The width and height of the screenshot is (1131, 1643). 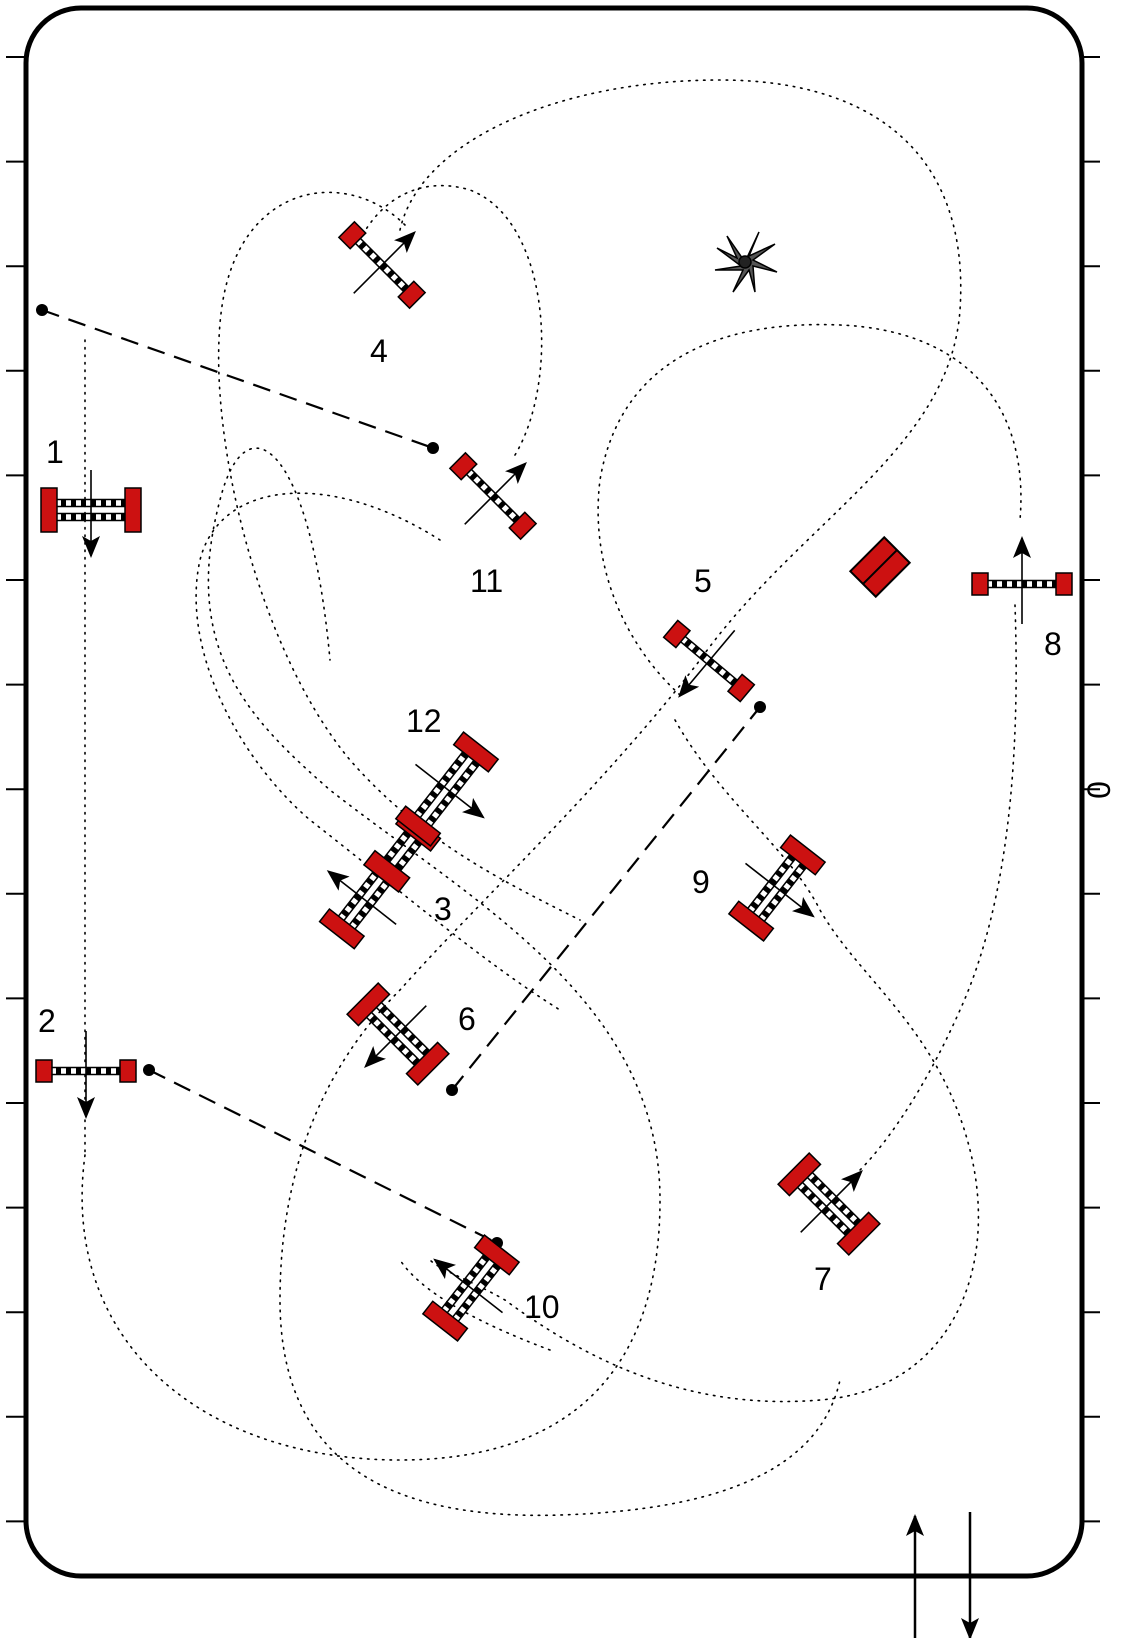 I want to click on jump-label-11: 11, so click(x=486, y=581).